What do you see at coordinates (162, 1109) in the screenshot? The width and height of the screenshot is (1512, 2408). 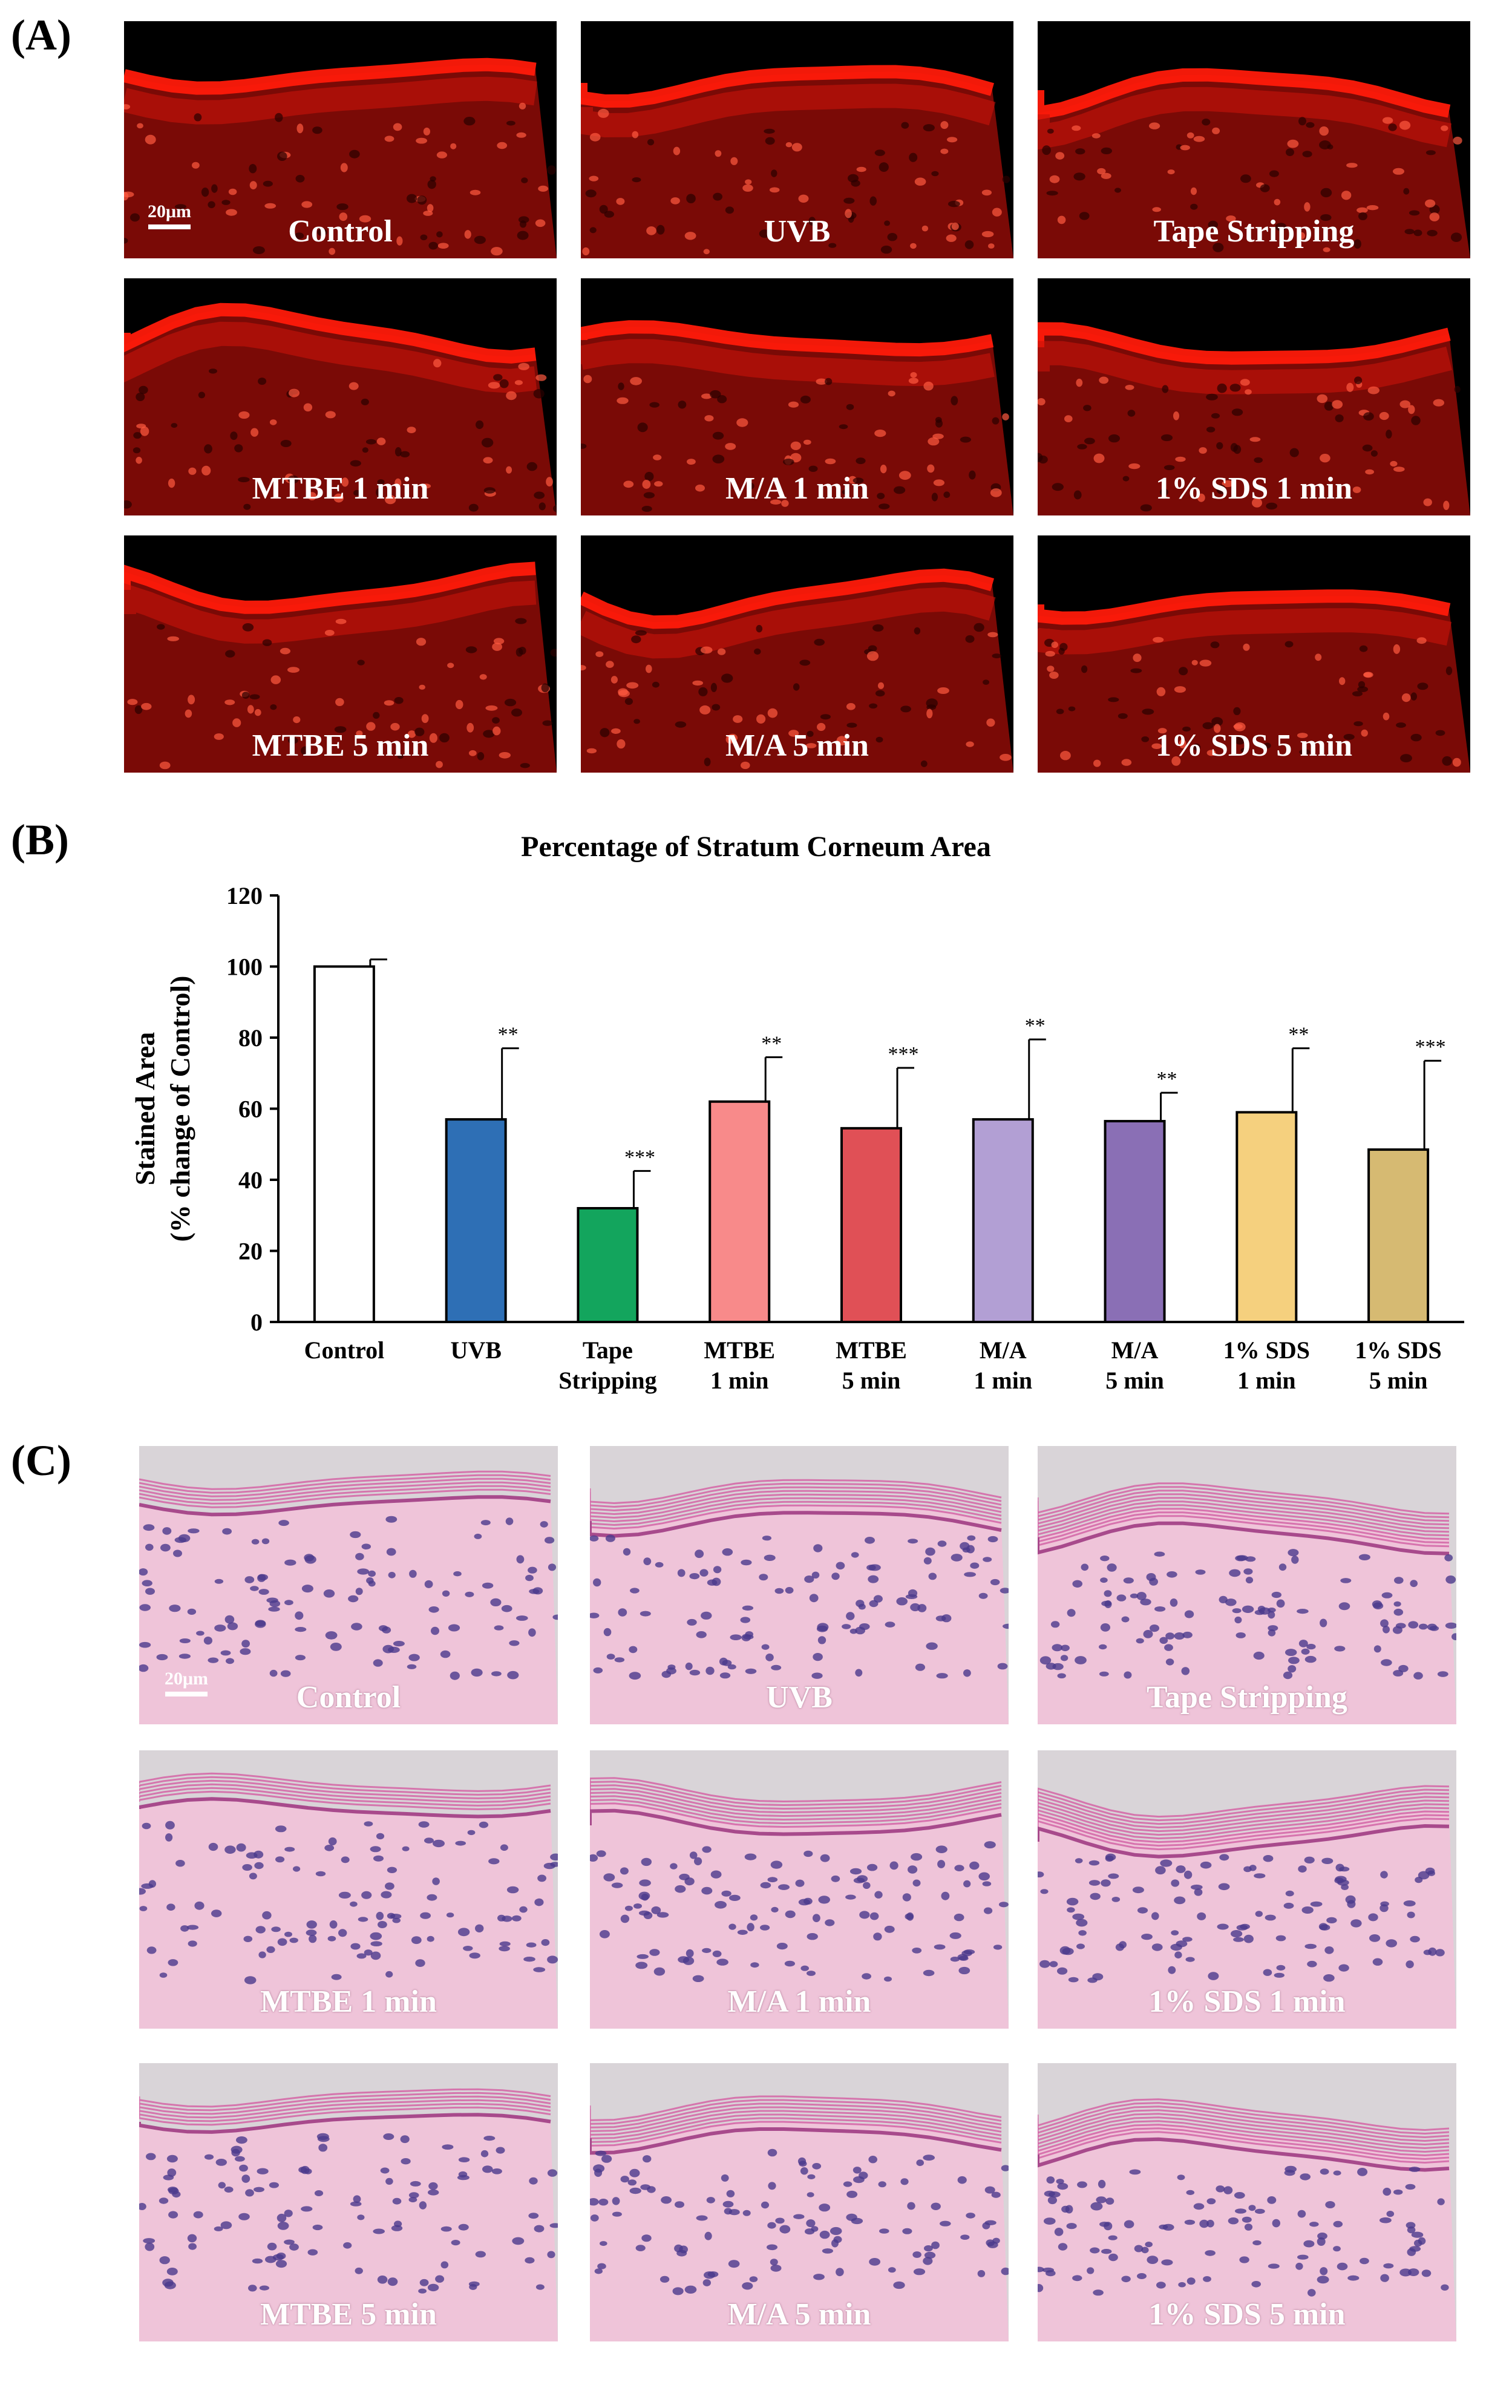 I see `y-axis-label: Stained Area (% change of Control)` at bounding box center [162, 1109].